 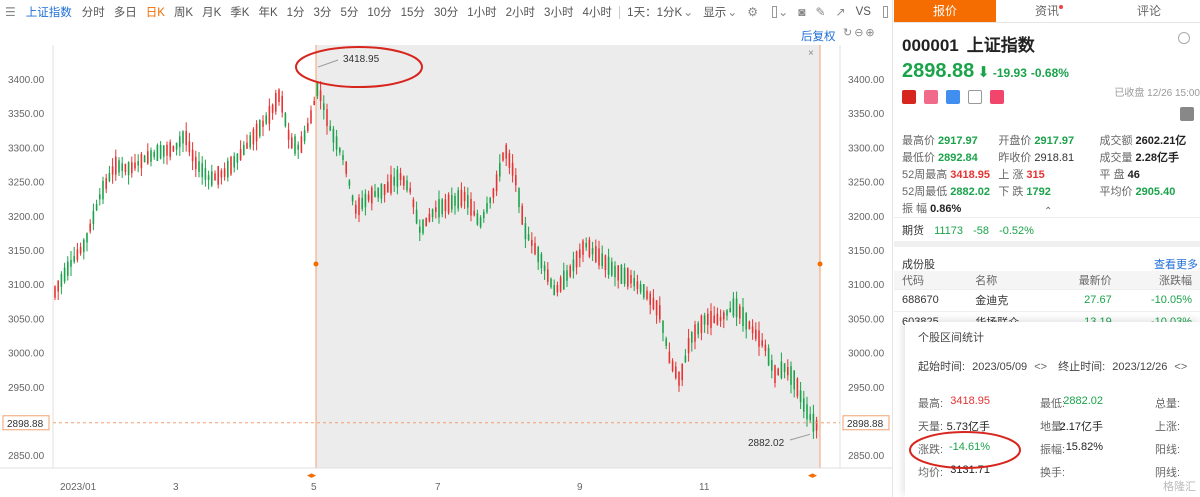 I want to click on lightning-icon, so click(x=931, y=97).